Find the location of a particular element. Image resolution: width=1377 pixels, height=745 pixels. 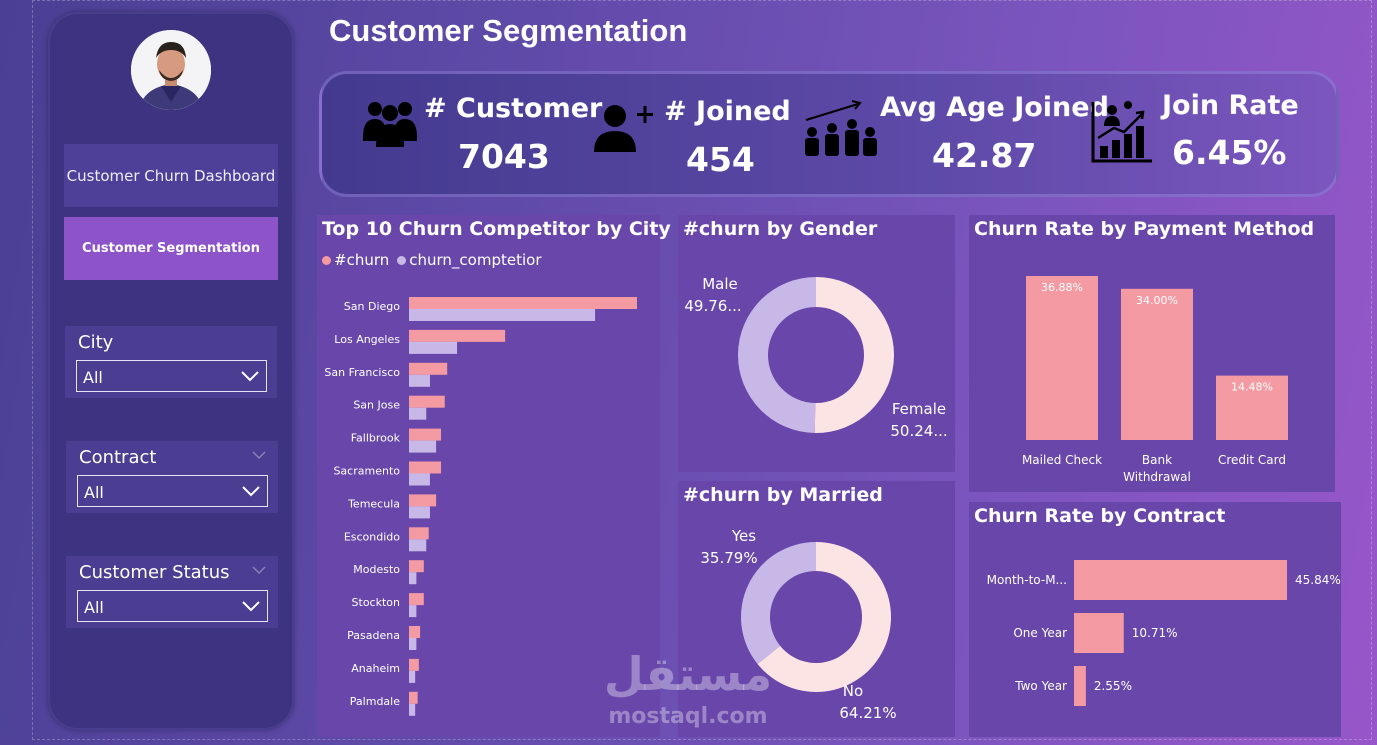

payment-data-label: 36.88% is located at coordinates (1062, 287).